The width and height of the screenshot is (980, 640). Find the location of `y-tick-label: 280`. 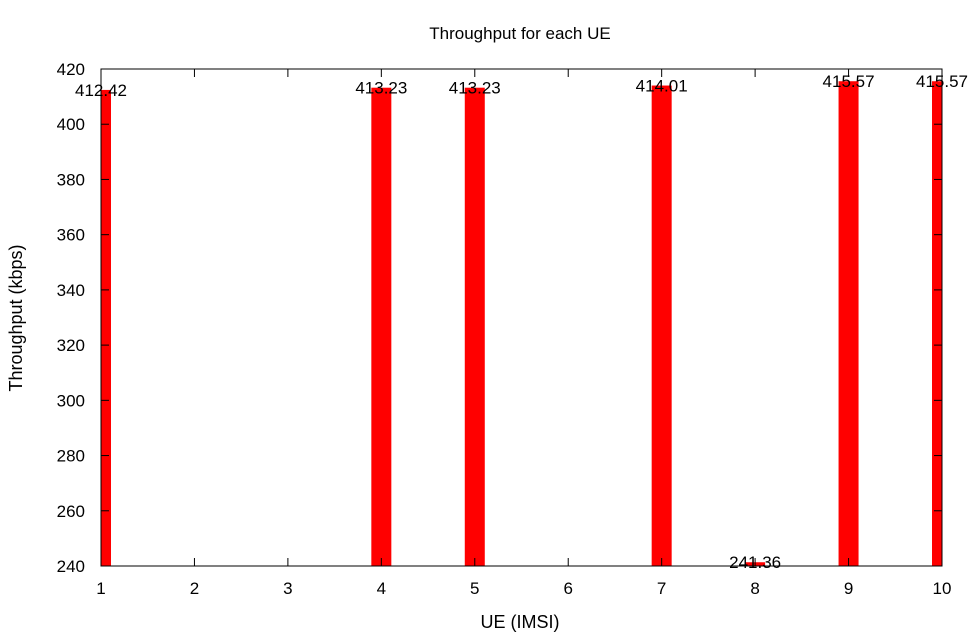

y-tick-label: 280 is located at coordinates (71, 456).